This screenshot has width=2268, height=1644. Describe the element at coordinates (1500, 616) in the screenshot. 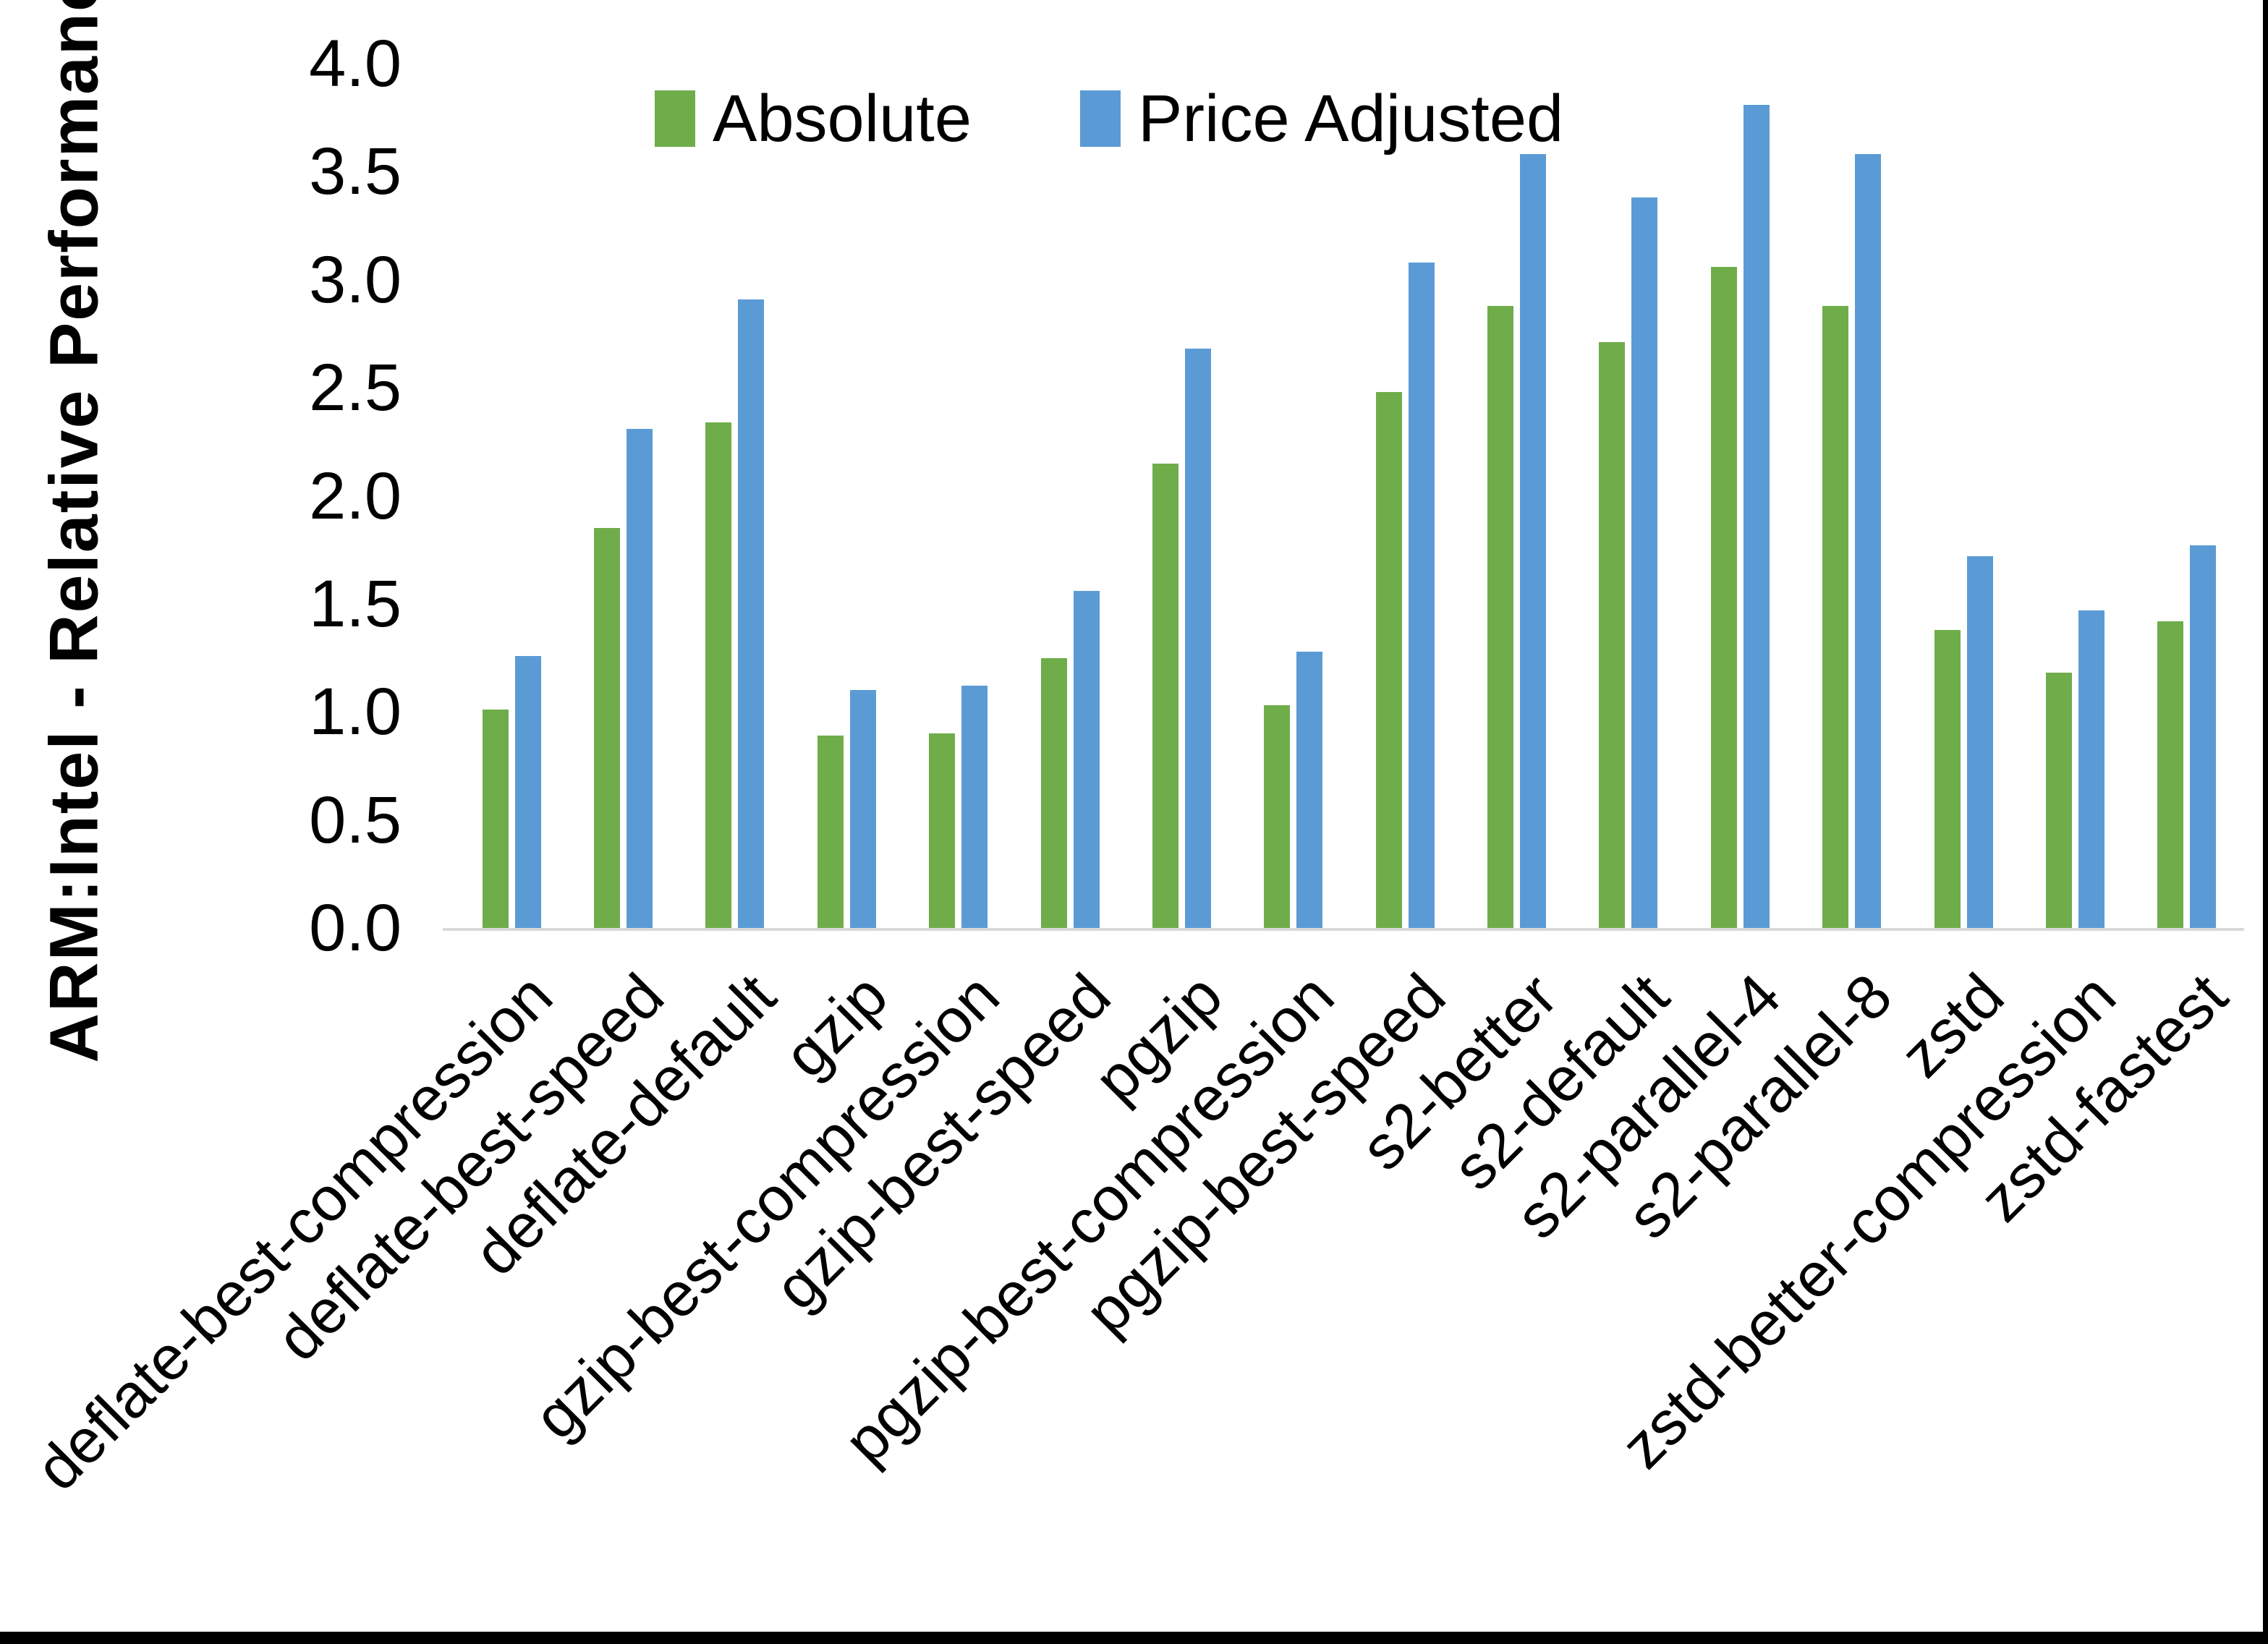

I see `bar-absolute-s2-better` at that location.